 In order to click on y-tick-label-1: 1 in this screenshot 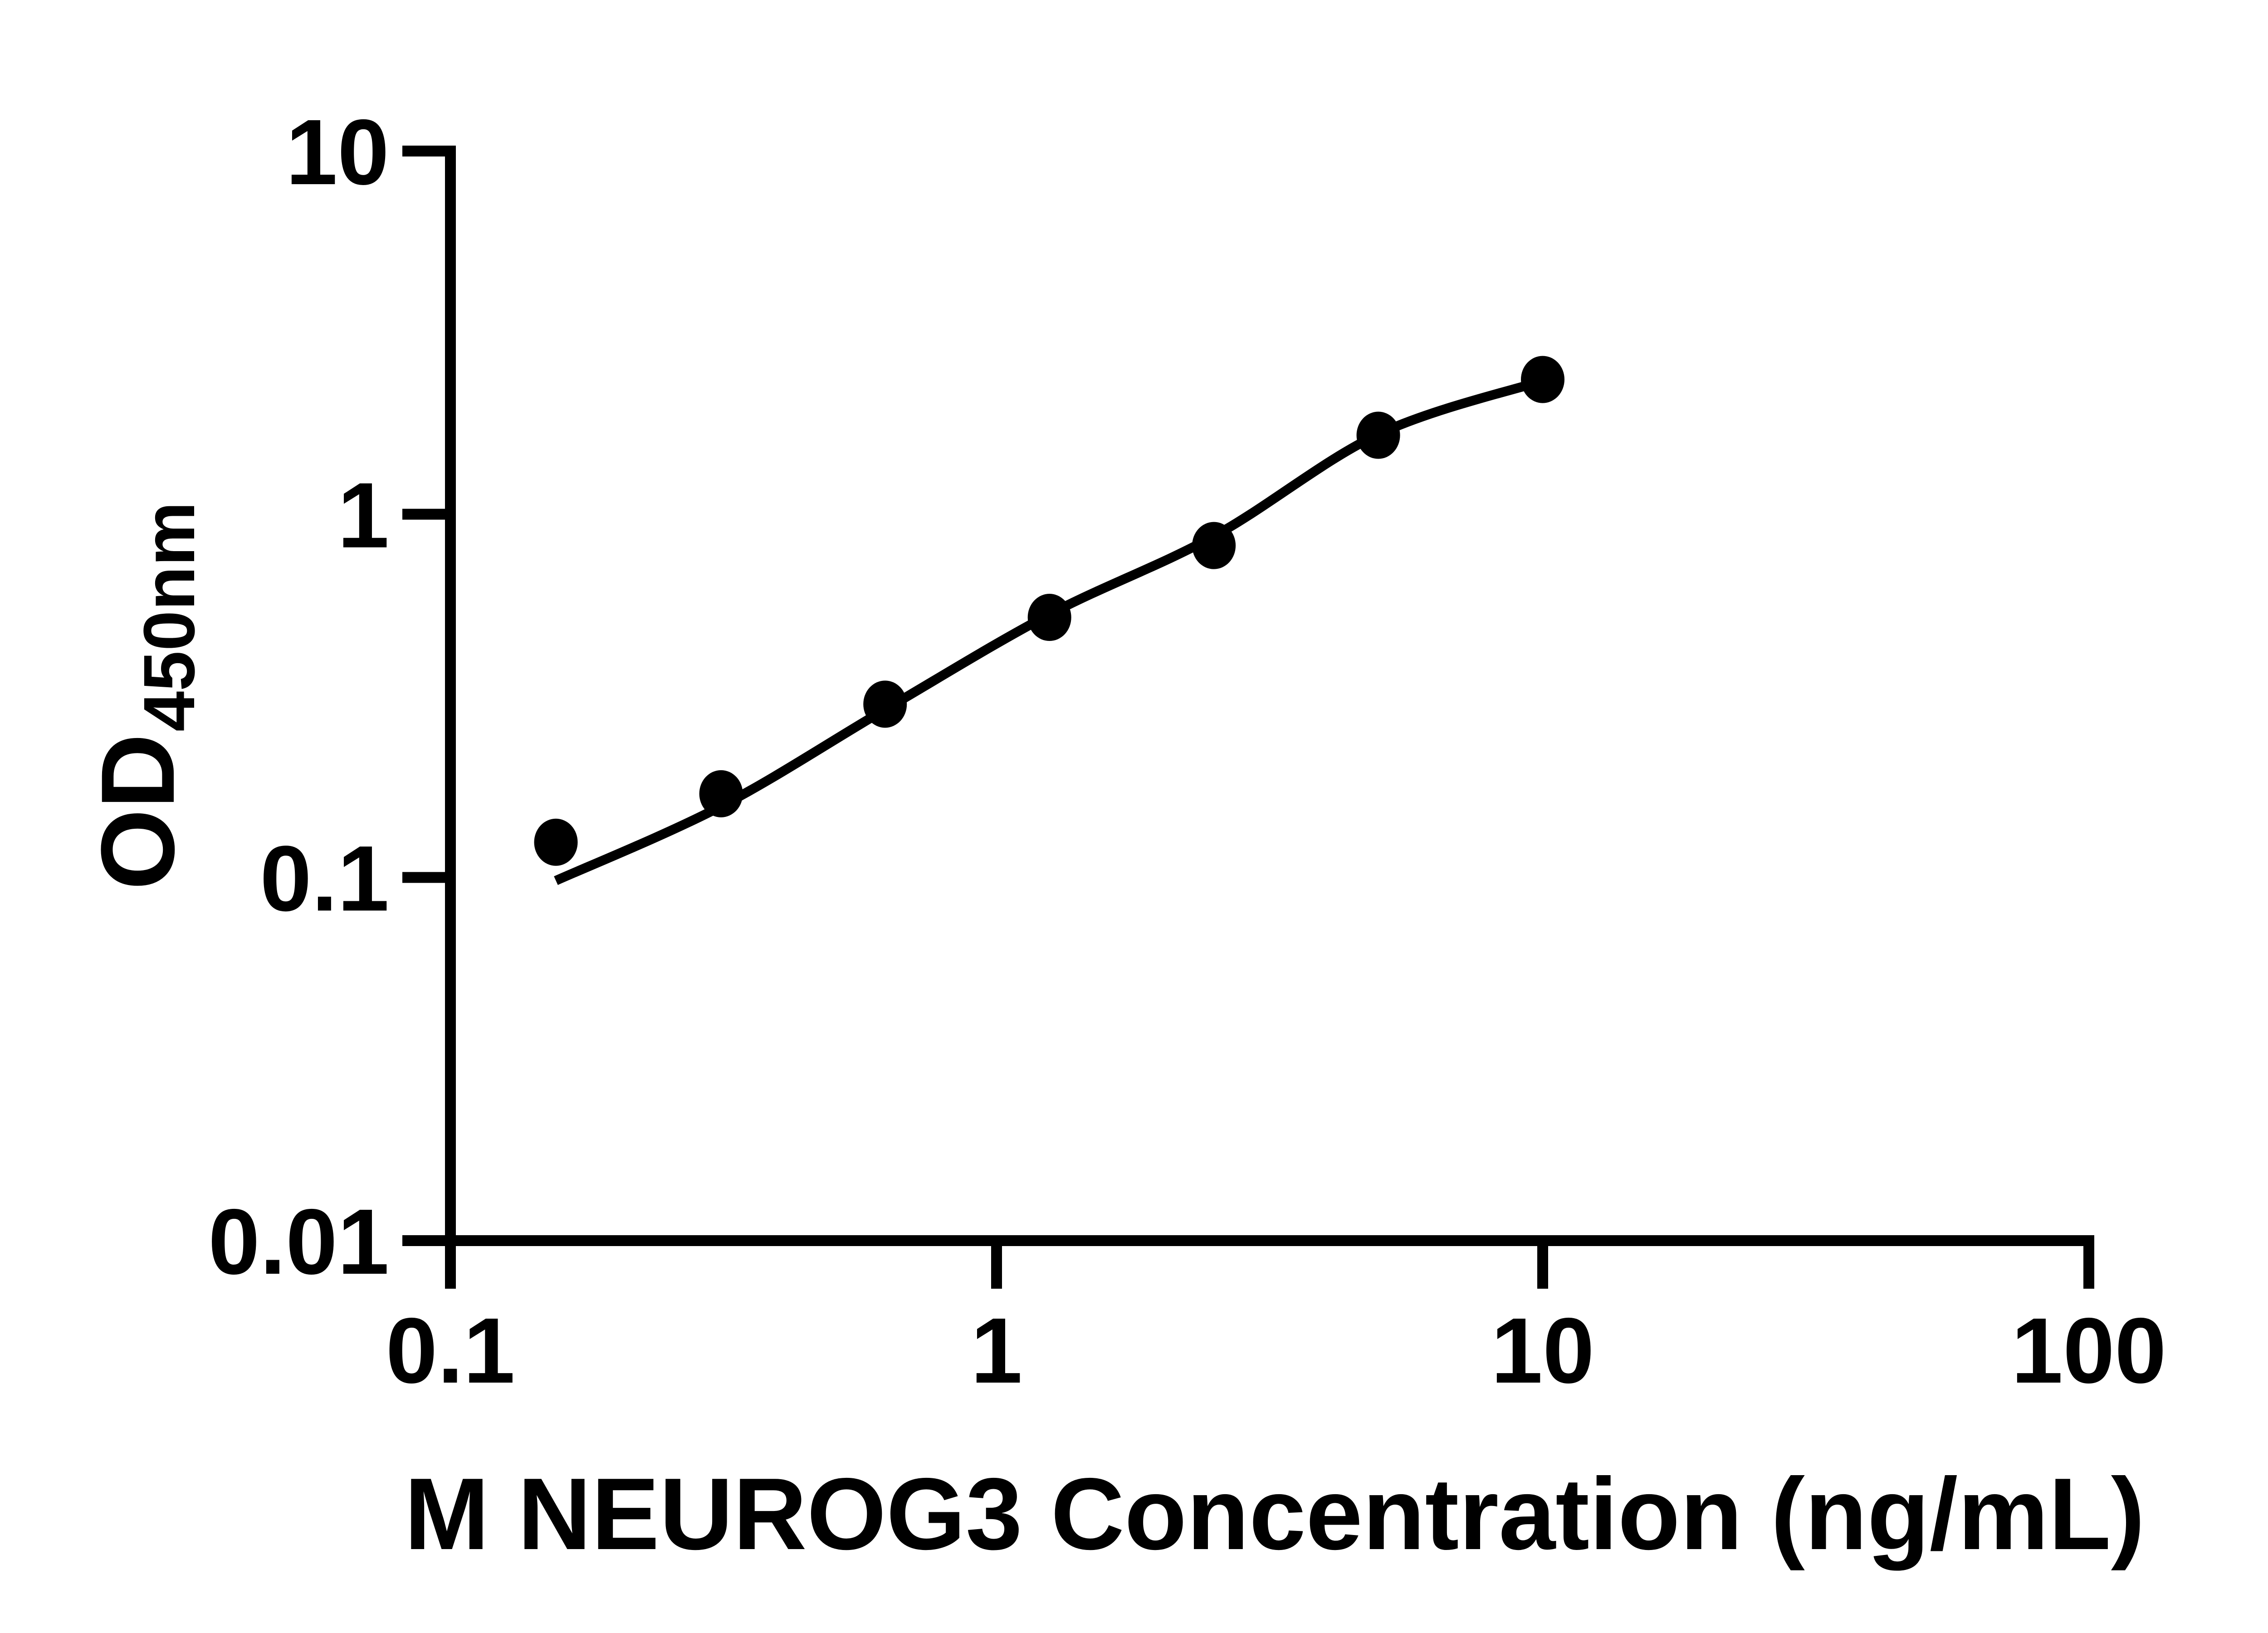, I will do `click(363, 515)`.